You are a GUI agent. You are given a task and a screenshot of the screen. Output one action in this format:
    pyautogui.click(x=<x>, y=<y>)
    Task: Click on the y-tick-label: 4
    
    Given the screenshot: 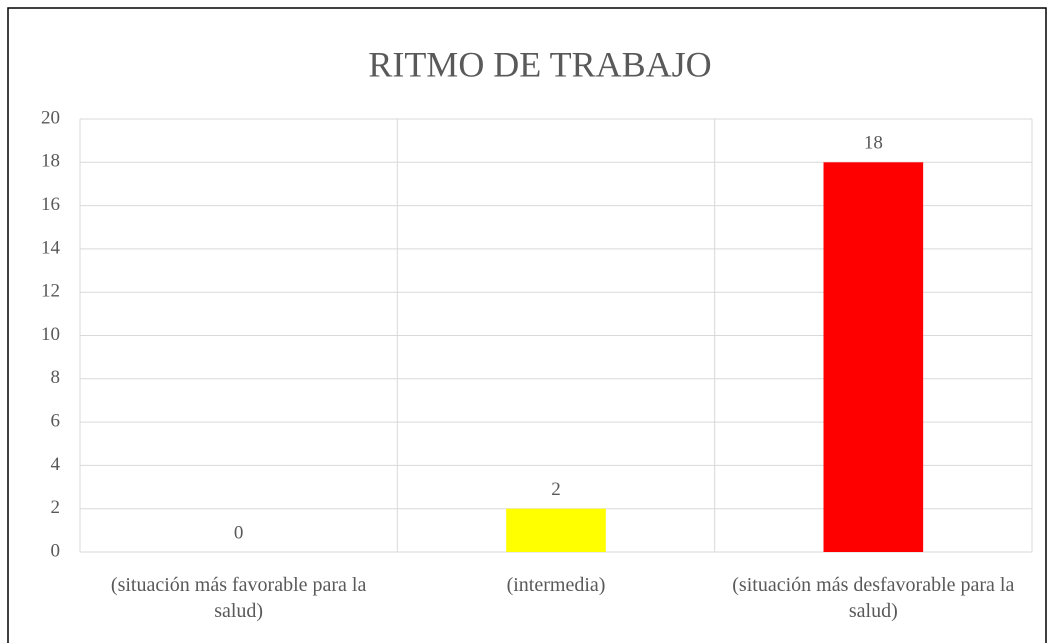 What is the action you would take?
    pyautogui.click(x=56, y=464)
    